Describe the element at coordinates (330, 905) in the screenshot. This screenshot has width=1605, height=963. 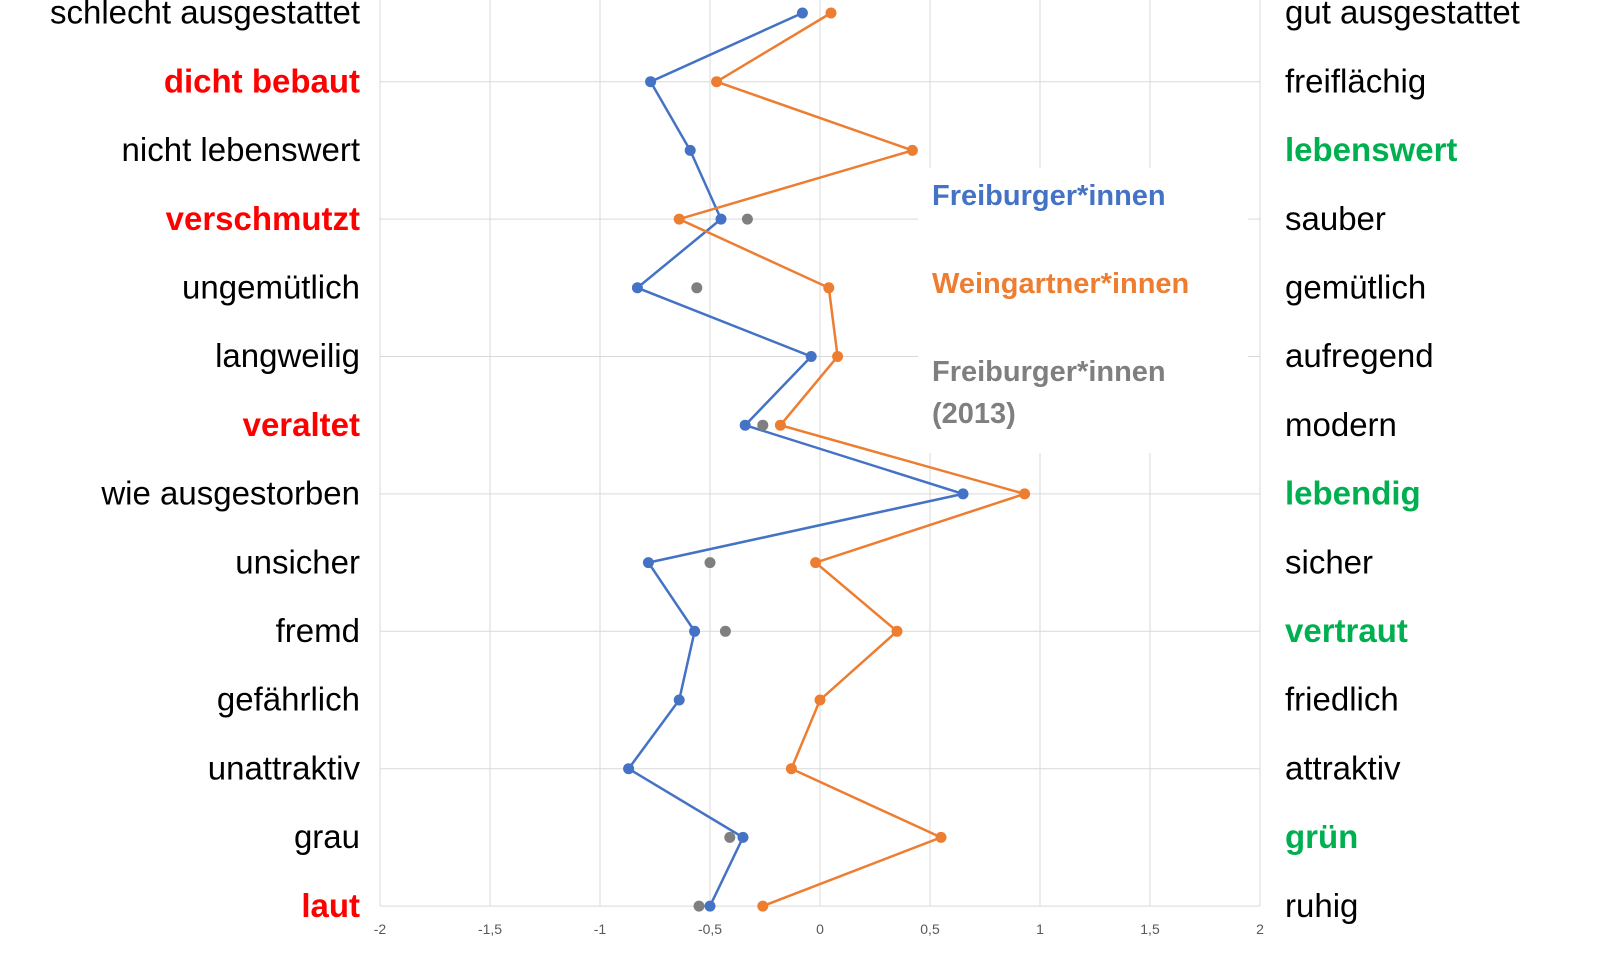
I see `left-label: laut` at that location.